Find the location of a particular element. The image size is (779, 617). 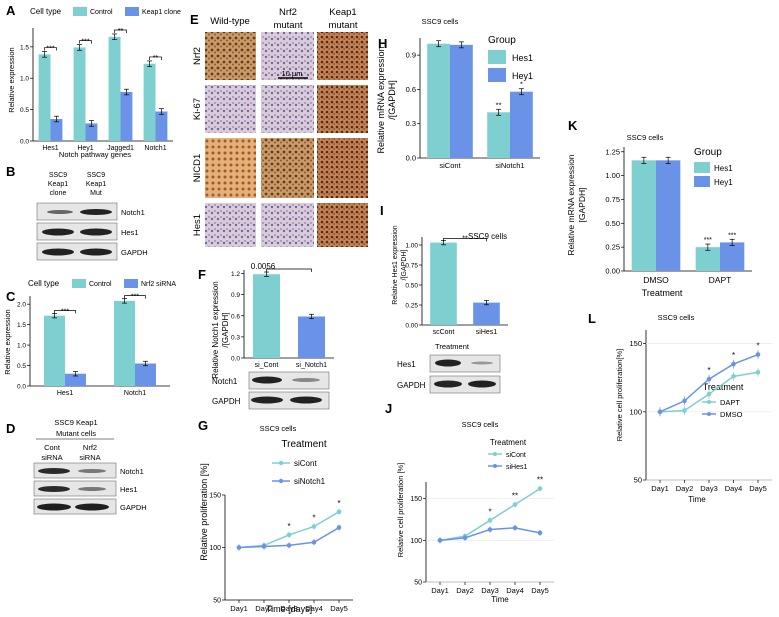

y-tick-label: 0.25 is located at coordinates (411, 306).